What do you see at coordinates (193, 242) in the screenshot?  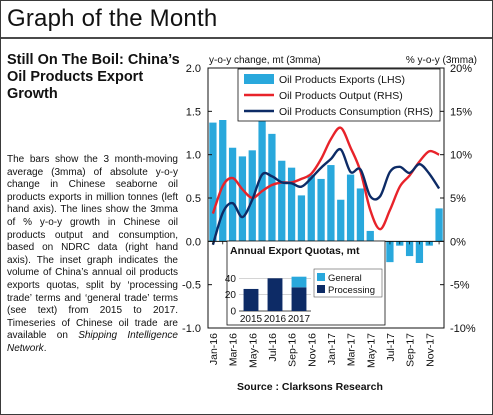 I see `left-axis-tick-label: 0.0` at bounding box center [193, 242].